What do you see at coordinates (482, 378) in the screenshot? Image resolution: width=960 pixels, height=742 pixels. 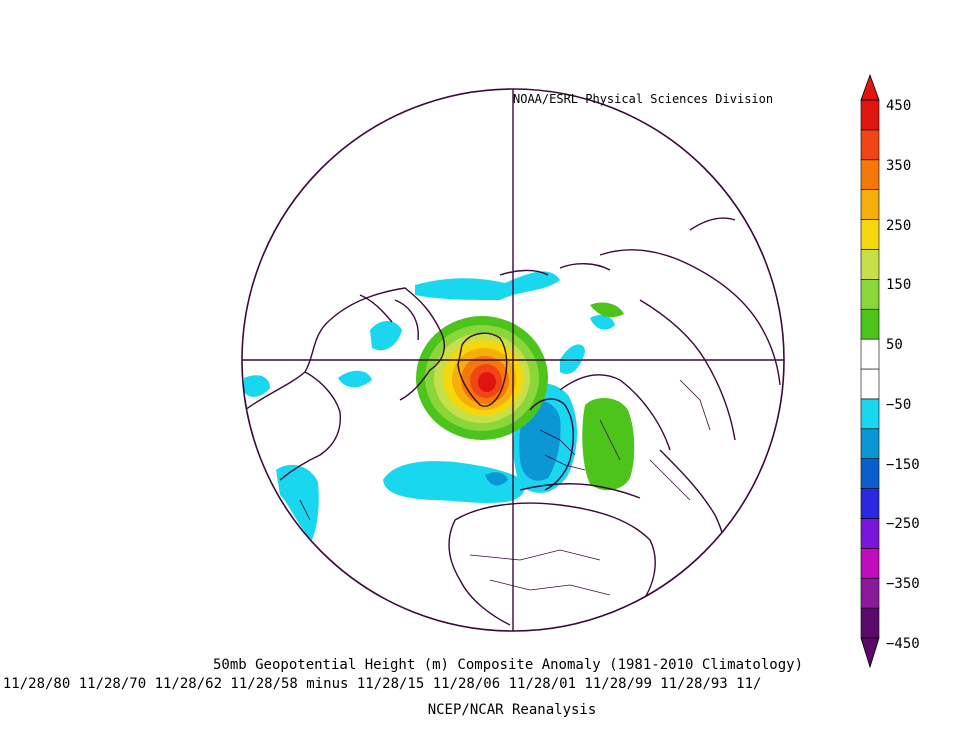 I see `positive-anomaly-greenland` at bounding box center [482, 378].